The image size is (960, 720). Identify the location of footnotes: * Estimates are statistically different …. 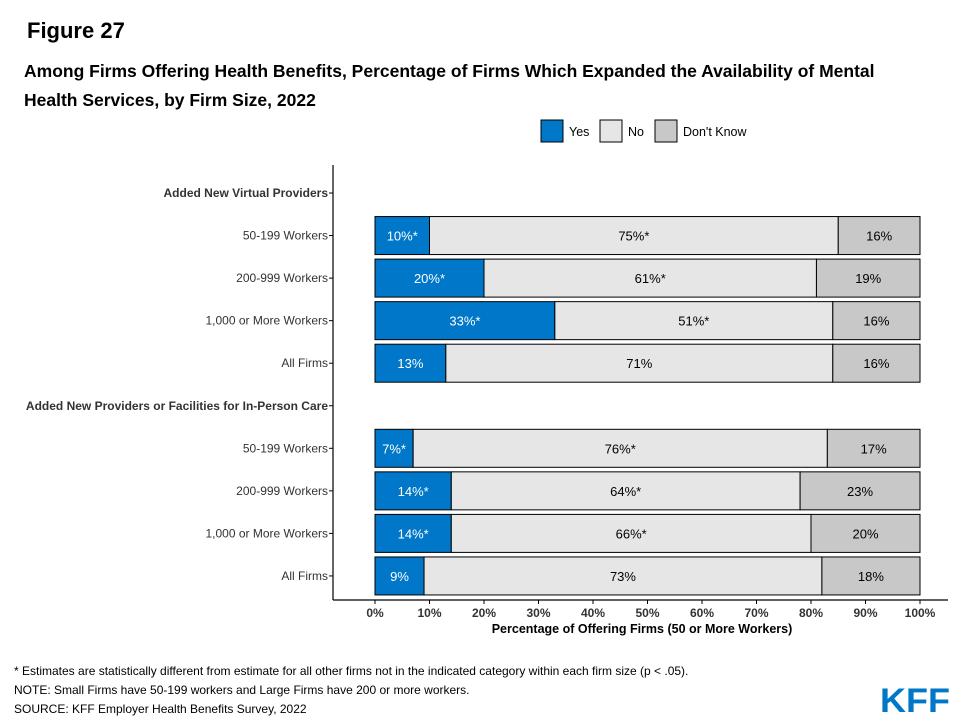
(351, 690).